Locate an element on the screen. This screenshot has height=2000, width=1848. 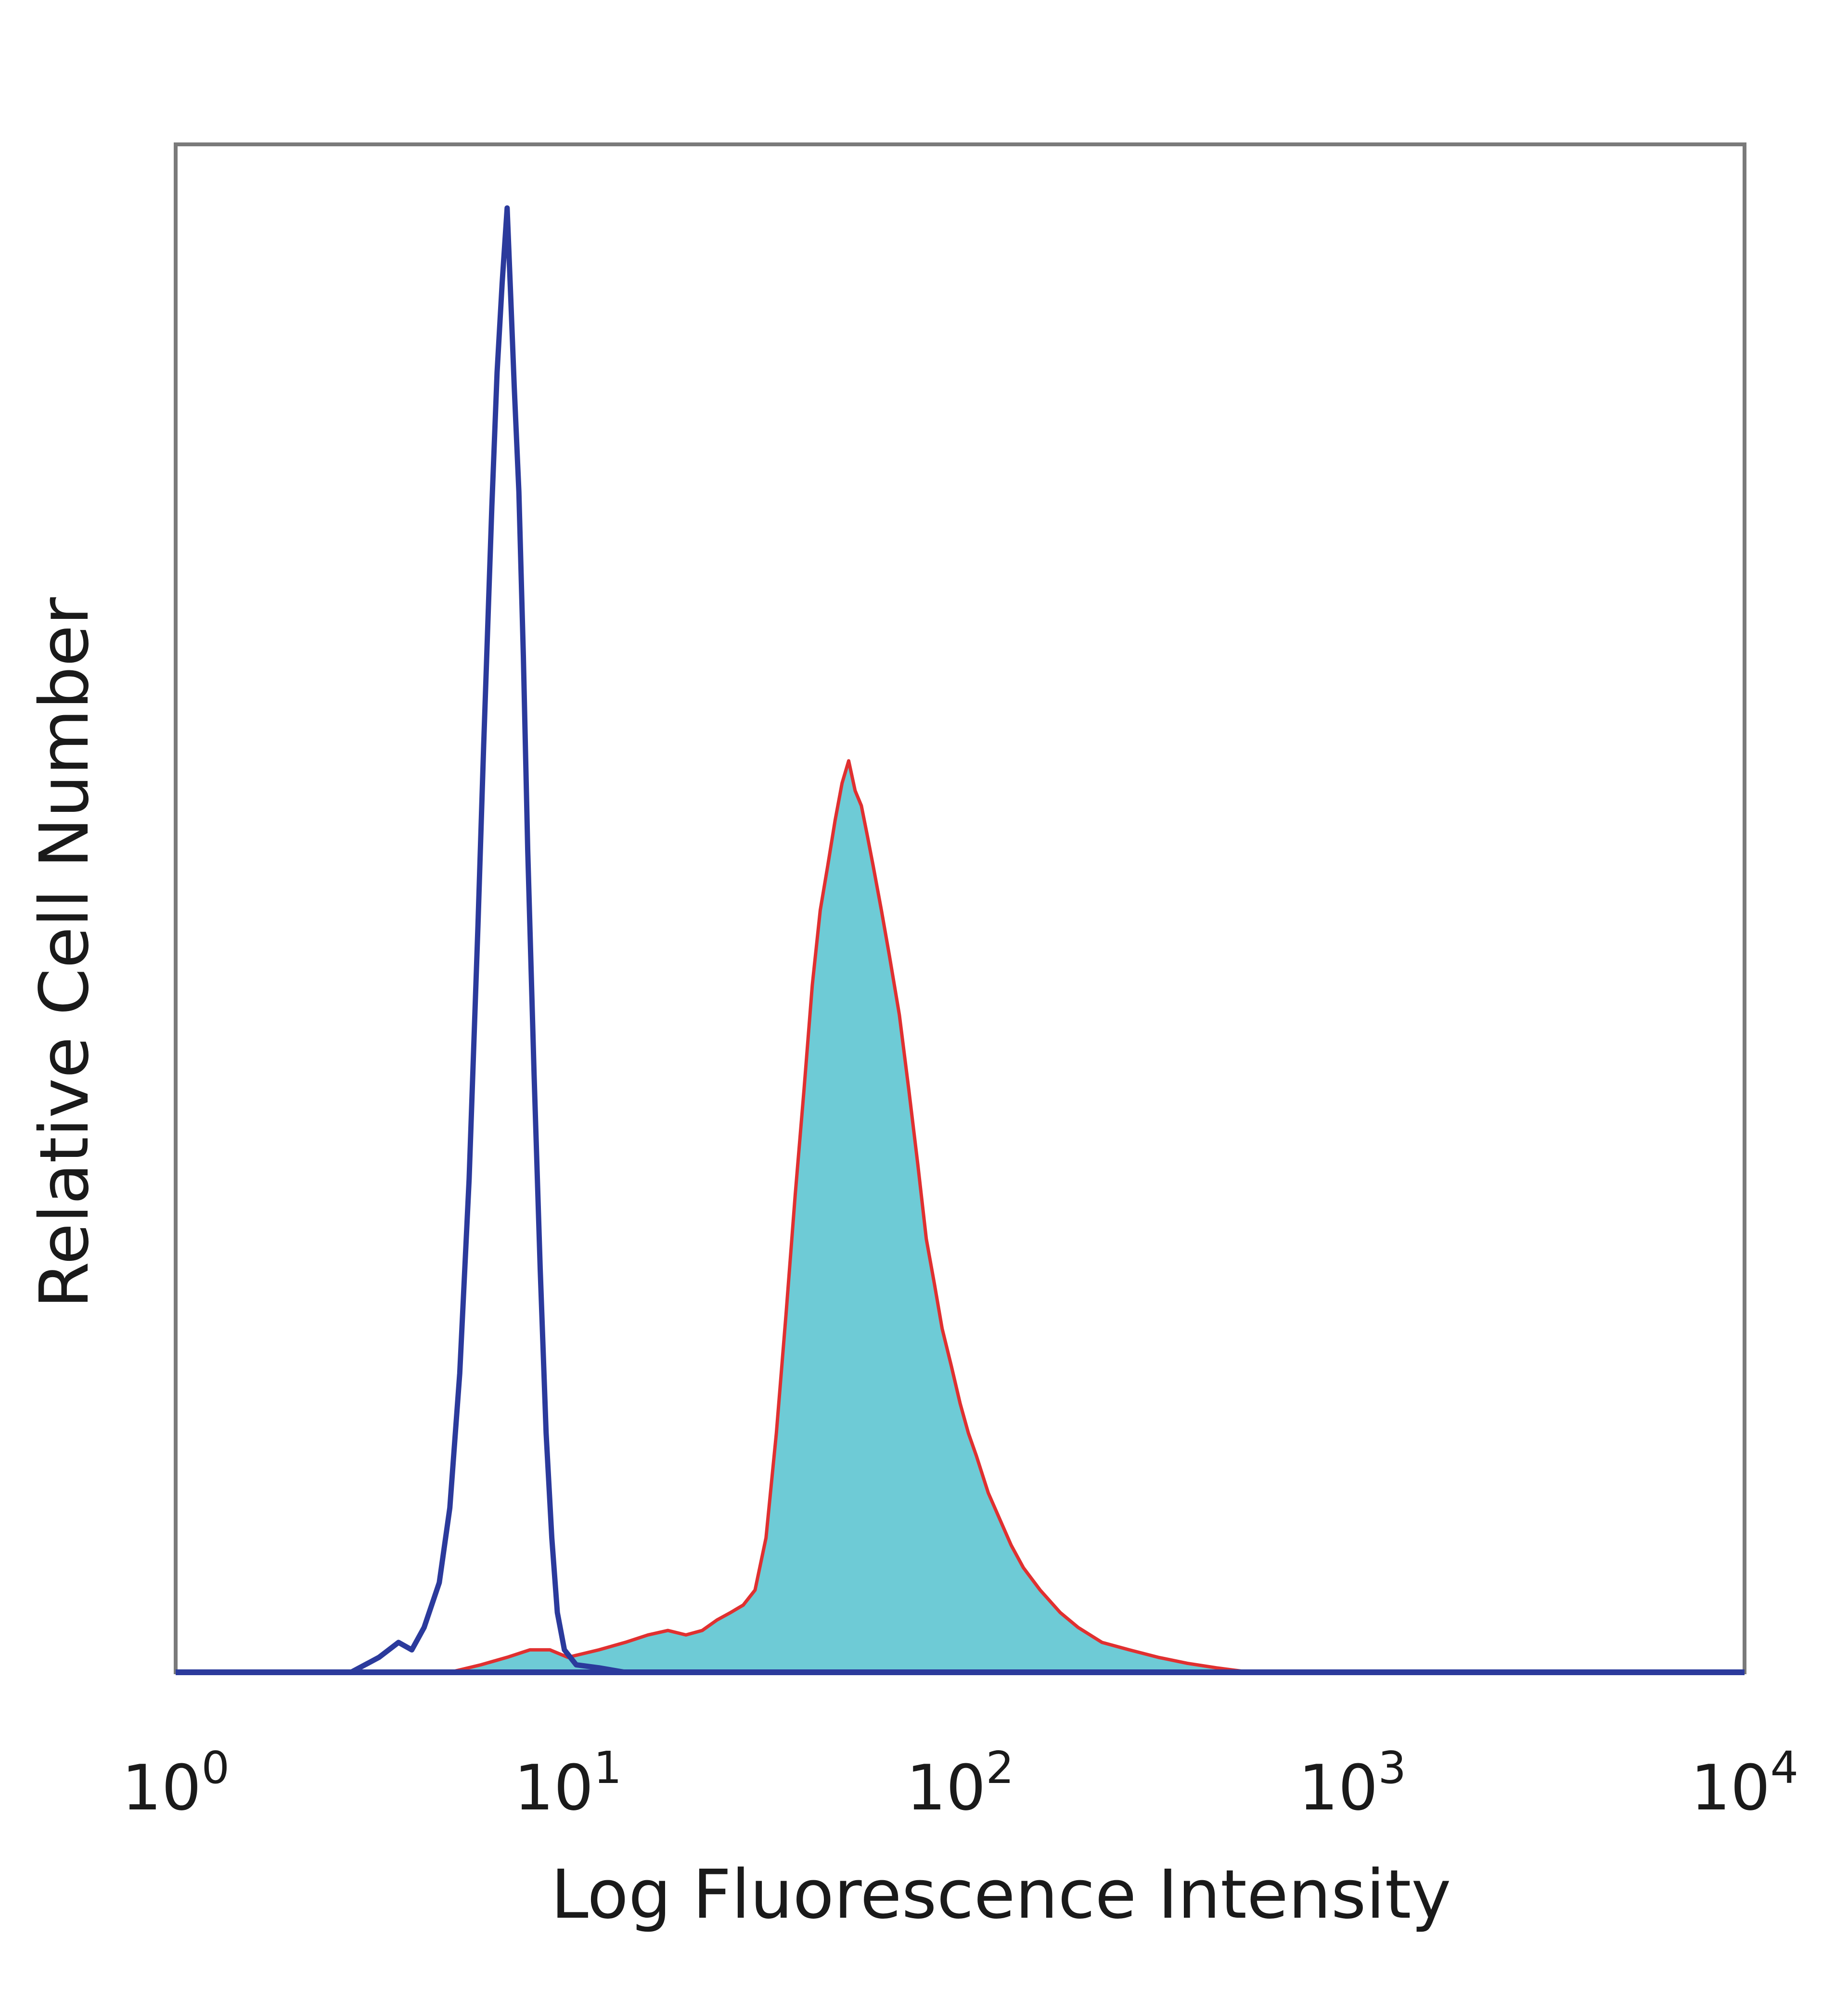
x-tick-labels: 10⁰ 10¹ 10² 10³ 10⁴ is located at coordinates (960, 1783).